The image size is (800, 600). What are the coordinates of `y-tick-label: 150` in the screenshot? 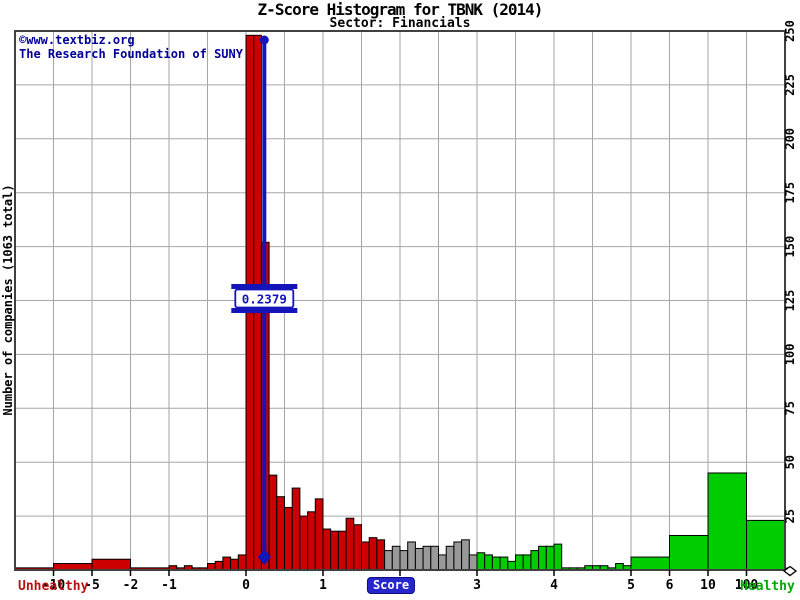 It's located at (790, 247).